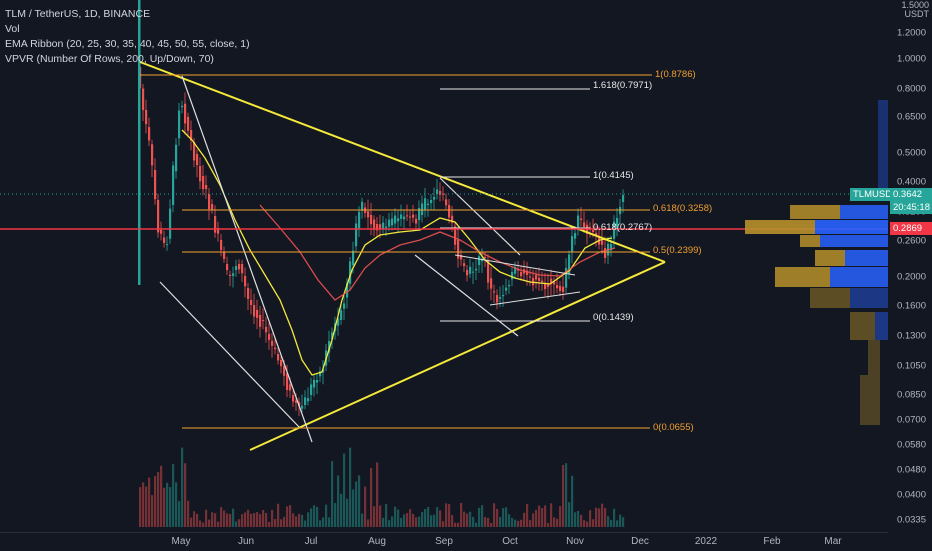 Image resolution: width=932 pixels, height=551 pixels. I want to click on time-label: 2022, so click(706, 541).